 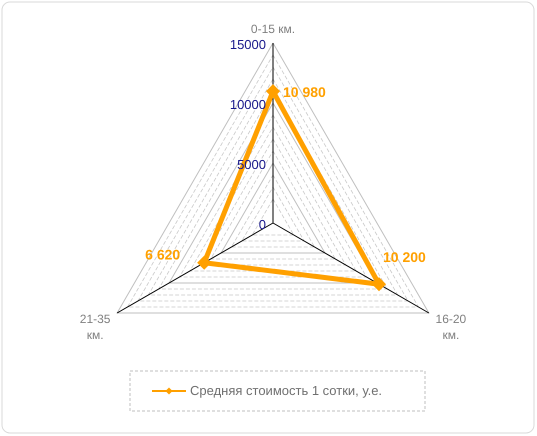 I want to click on y-tick-label: 0, so click(x=262, y=224).